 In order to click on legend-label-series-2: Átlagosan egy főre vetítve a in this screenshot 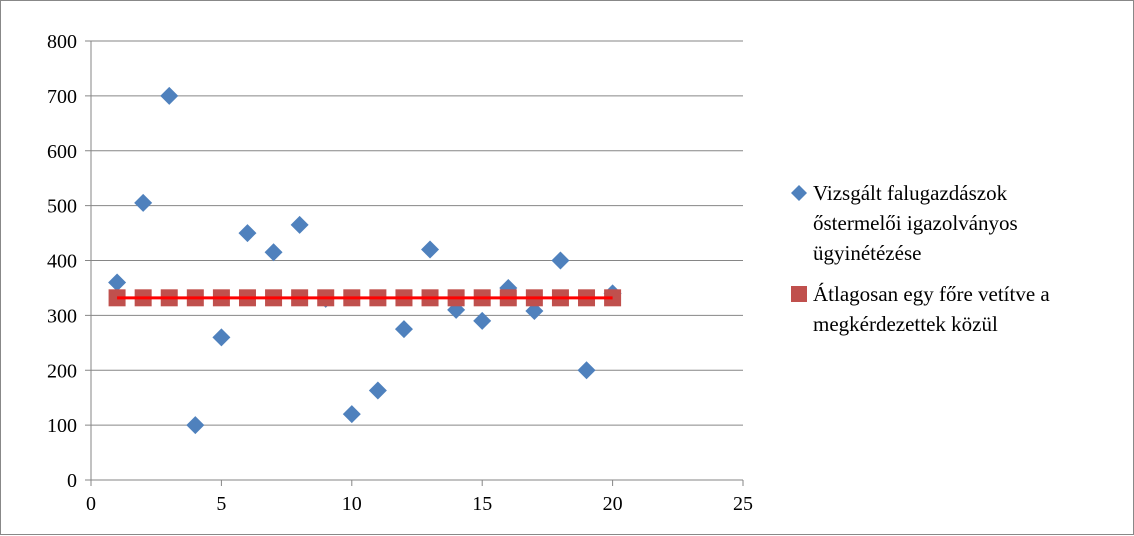, I will do `click(931, 294)`.